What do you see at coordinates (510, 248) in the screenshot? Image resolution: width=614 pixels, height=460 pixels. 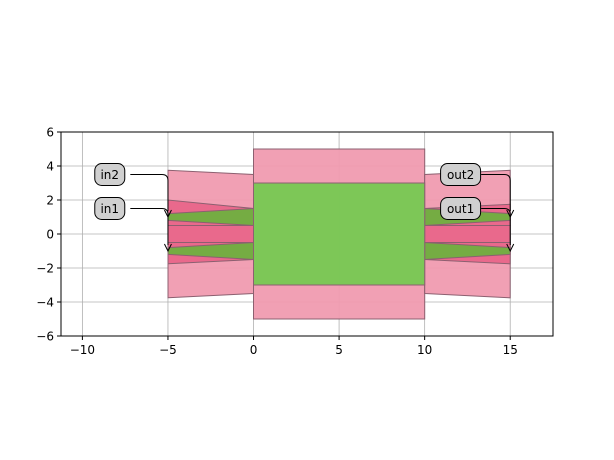 I see `port-arrowhead-out1` at bounding box center [510, 248].